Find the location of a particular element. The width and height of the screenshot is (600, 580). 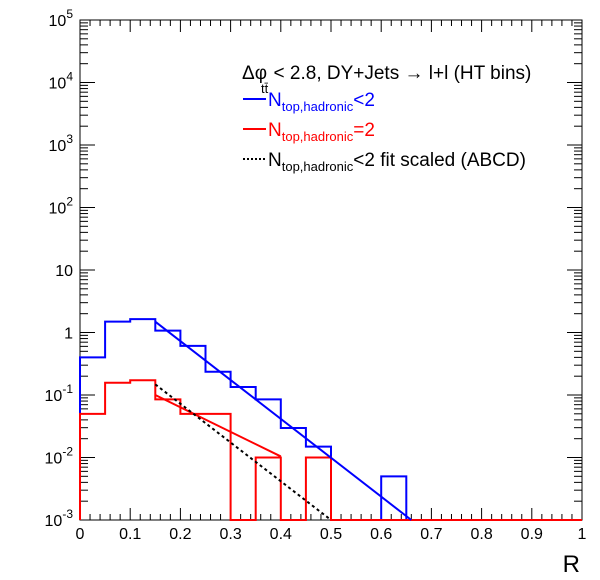

svg-text: Ntop,hadronic<2 is located at coordinates (321, 102).